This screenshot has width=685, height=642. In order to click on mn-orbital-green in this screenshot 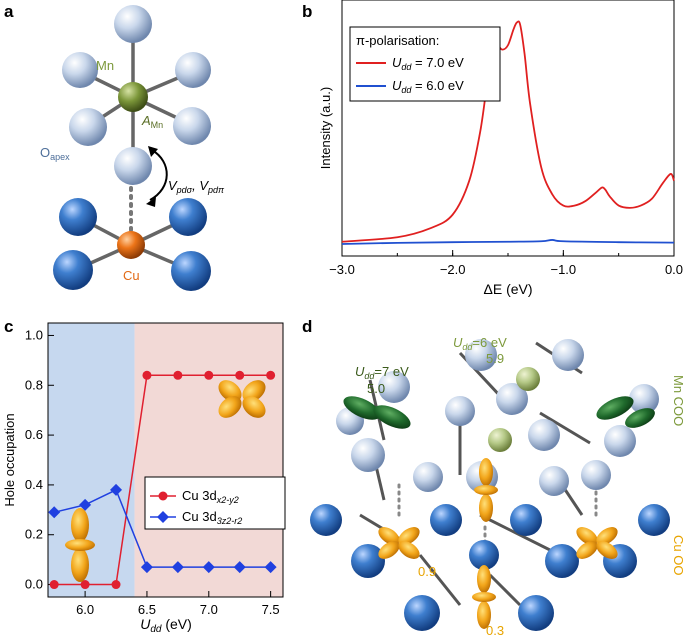, I will do `click(499, 412)`.